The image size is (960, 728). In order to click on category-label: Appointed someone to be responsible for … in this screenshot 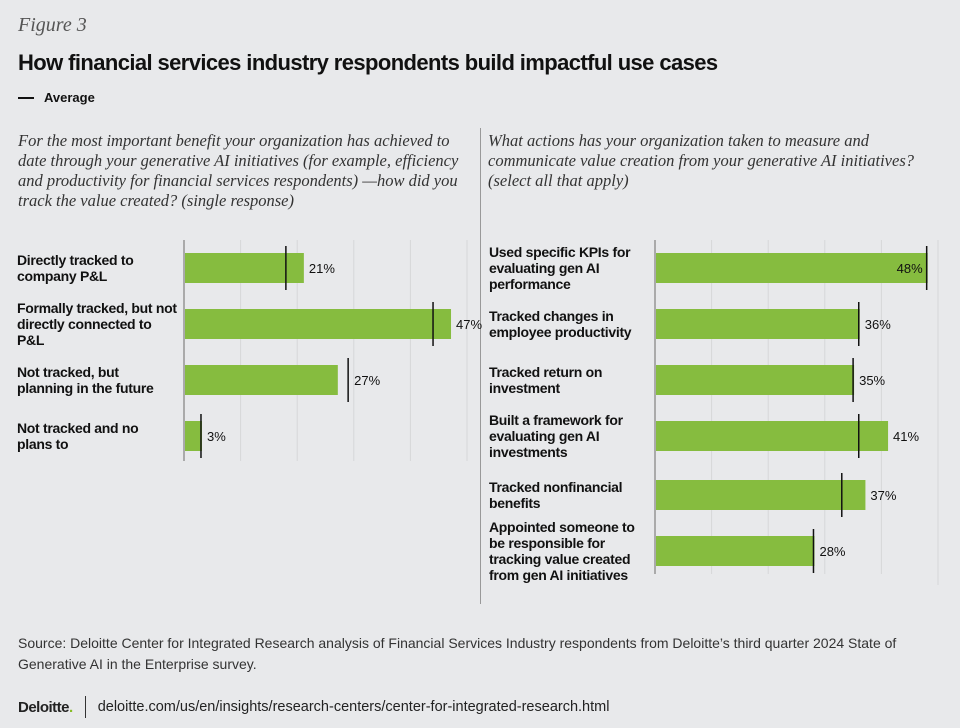, I will do `click(562, 551)`.